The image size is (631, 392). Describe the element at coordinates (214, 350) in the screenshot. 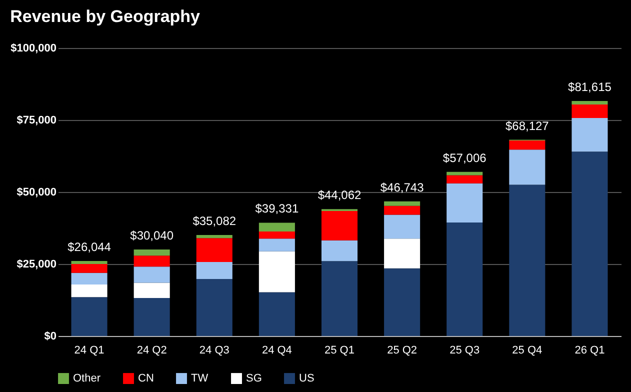

I see `x-tick-label: 24 Q3` at that location.